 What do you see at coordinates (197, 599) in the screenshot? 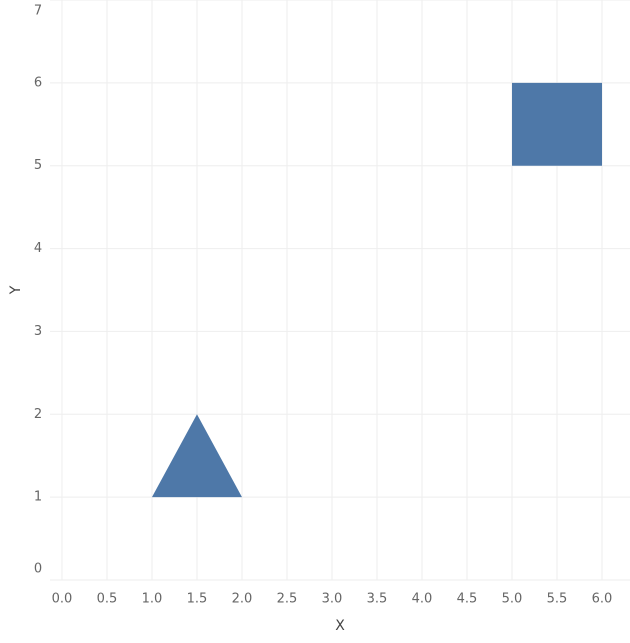
I see `x-tick-label: 1.5` at bounding box center [197, 599].